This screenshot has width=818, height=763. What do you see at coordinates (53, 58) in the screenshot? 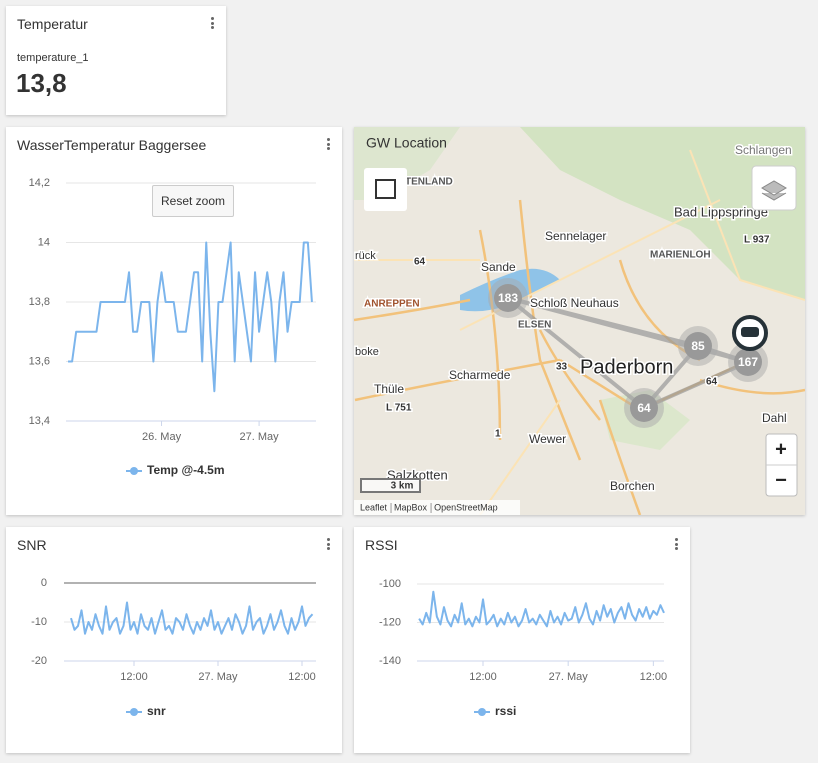
I see `widget-label: temperature_1` at bounding box center [53, 58].